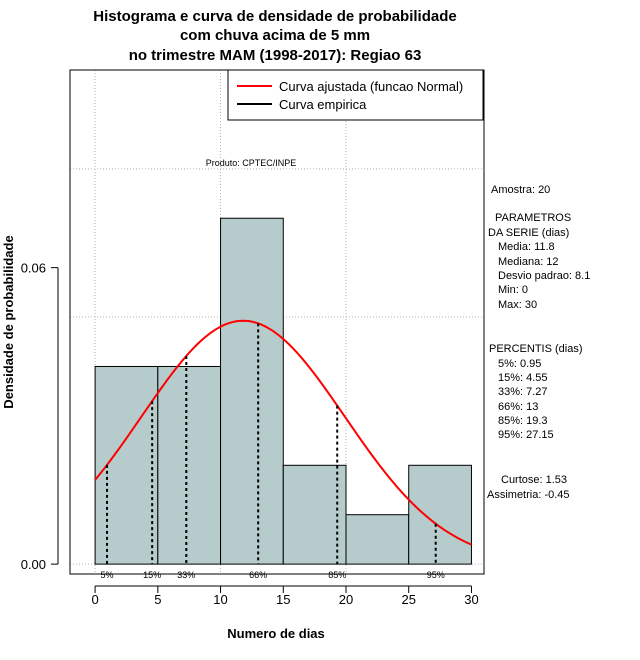 The image size is (640, 660). I want to click on params-header-1: PARAMETROS, so click(533, 218).